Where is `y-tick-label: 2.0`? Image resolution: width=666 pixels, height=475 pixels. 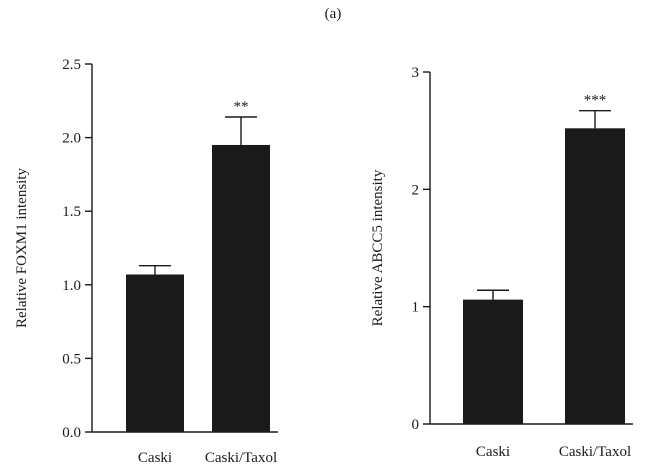
y-tick-label: 2.0 is located at coordinates (71, 139).